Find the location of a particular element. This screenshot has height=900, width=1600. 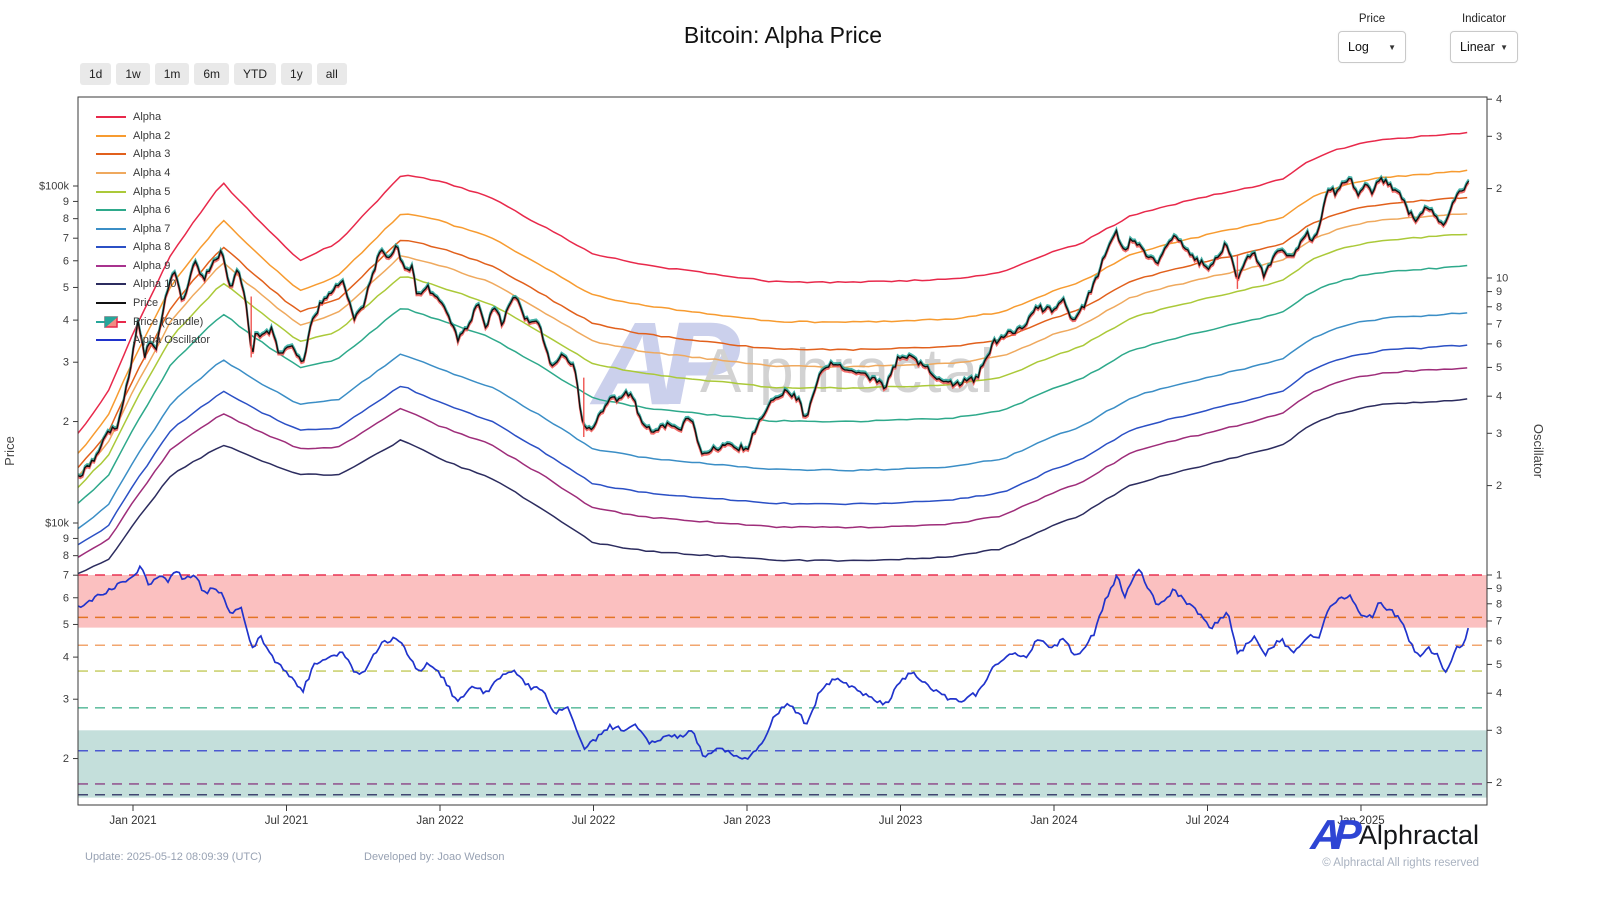

y2-axis-tick-label: 10 is located at coordinates (1502, 279).